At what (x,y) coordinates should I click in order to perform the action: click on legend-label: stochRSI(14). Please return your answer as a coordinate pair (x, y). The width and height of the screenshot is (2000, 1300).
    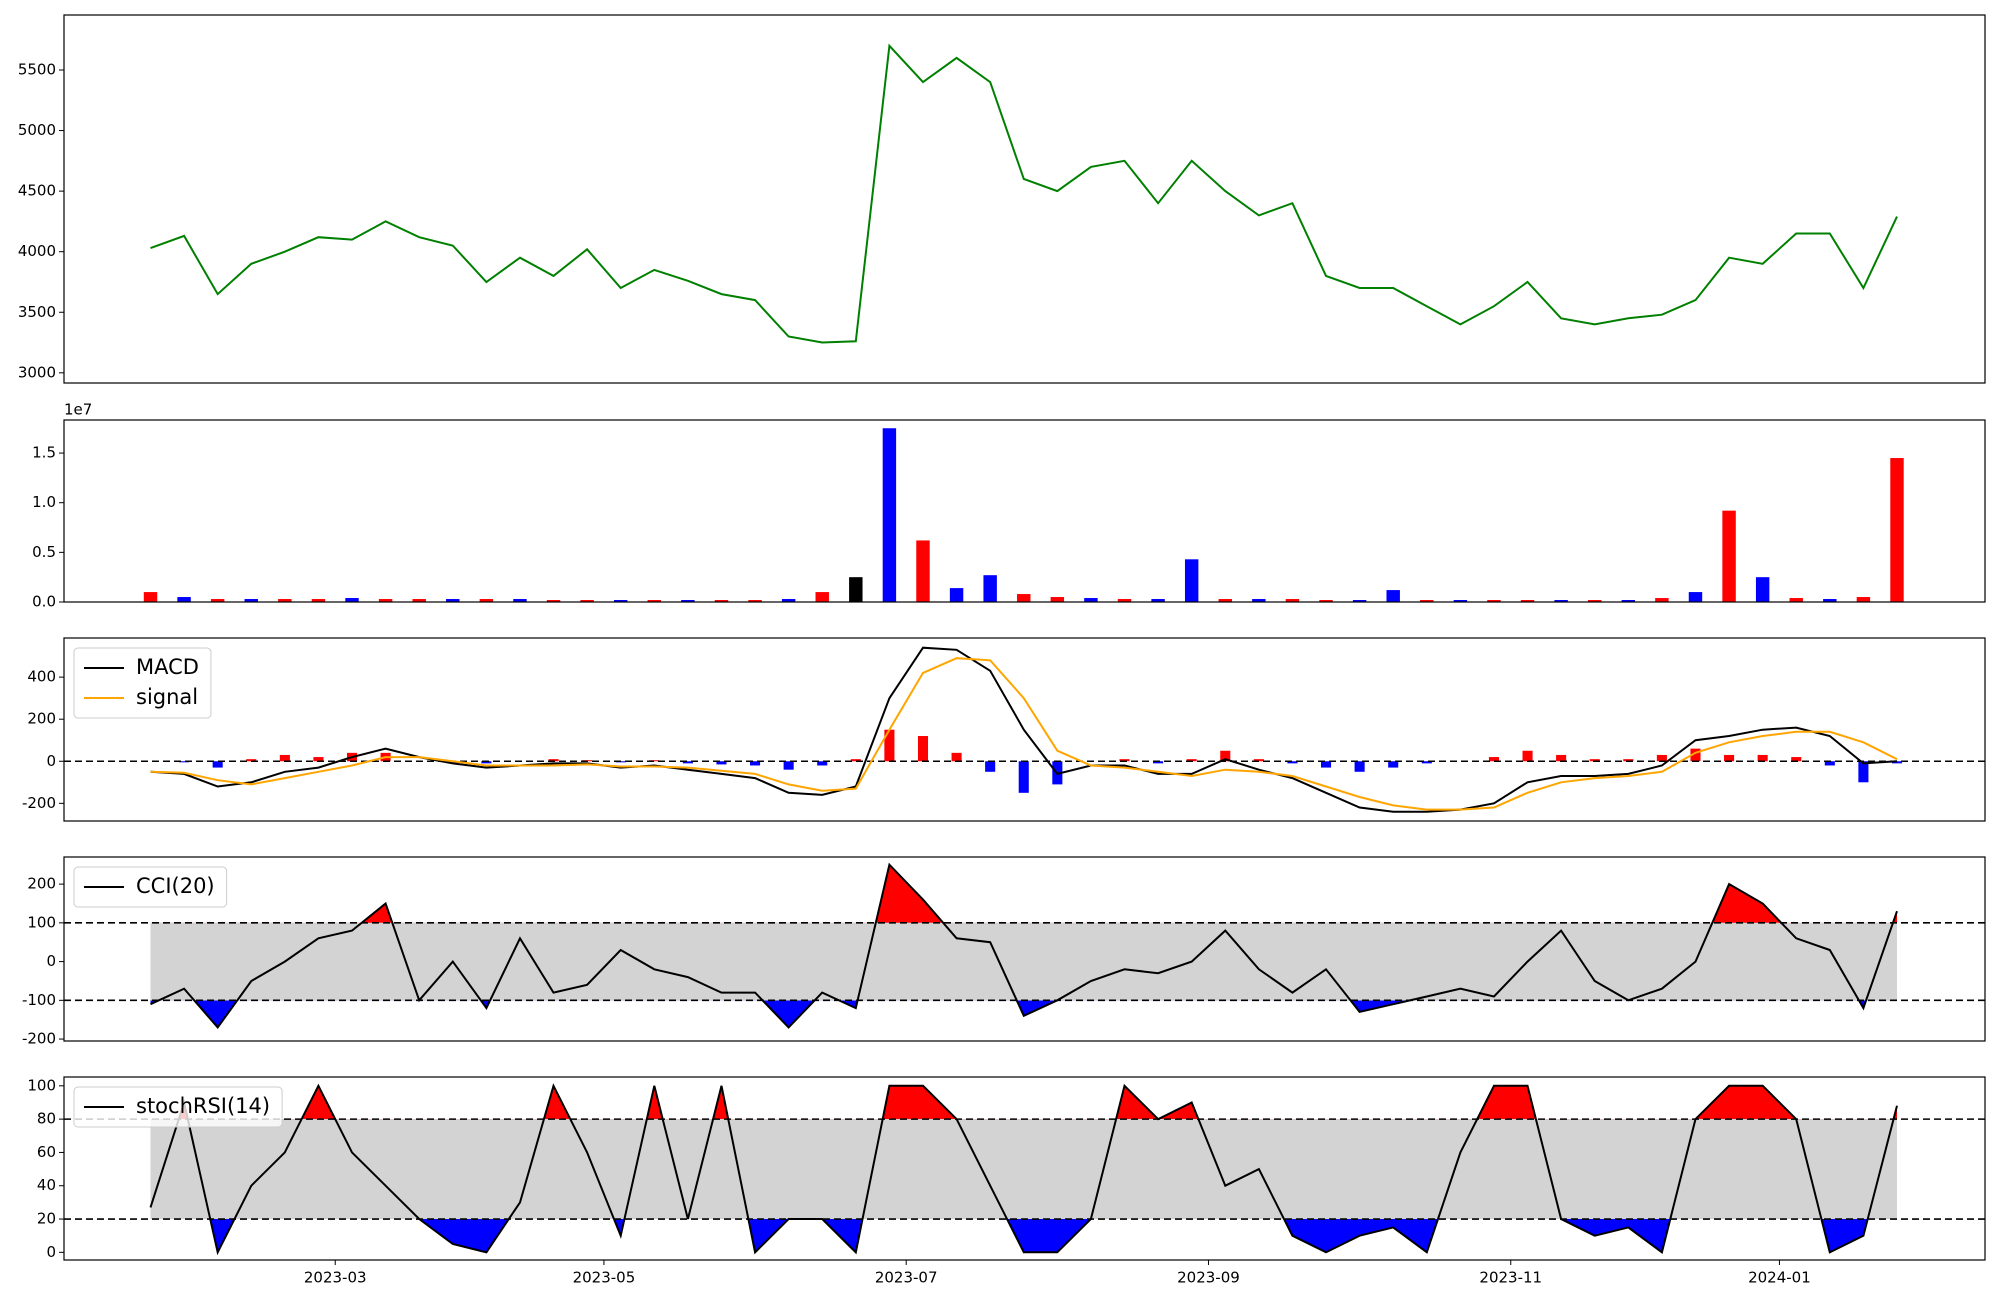
    Looking at the image, I should click on (203, 1106).